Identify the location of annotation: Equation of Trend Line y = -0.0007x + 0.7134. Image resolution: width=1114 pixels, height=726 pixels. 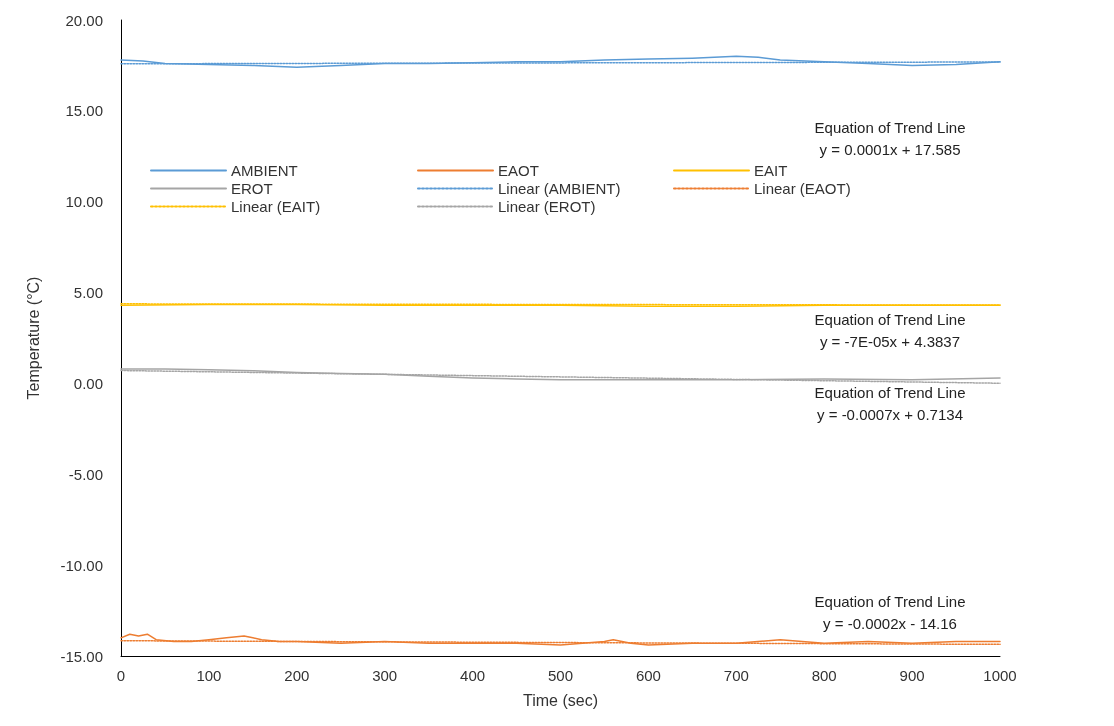
(890, 403).